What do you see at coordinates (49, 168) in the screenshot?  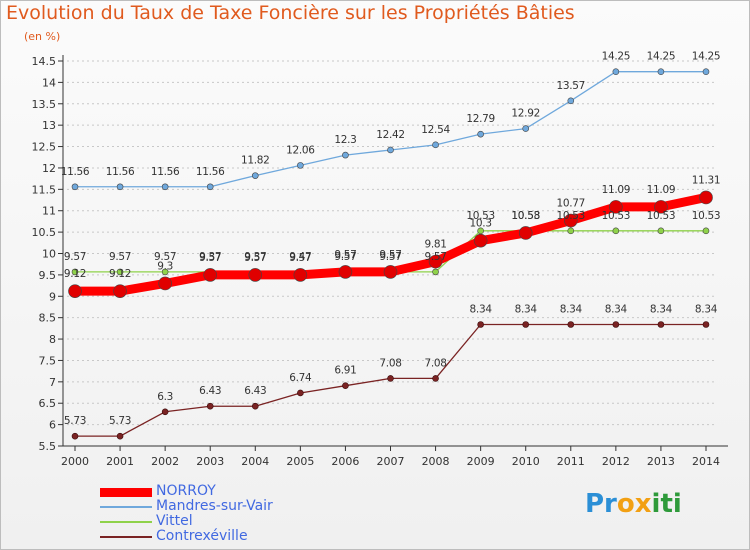 I see `y-tick-label: 12` at bounding box center [49, 168].